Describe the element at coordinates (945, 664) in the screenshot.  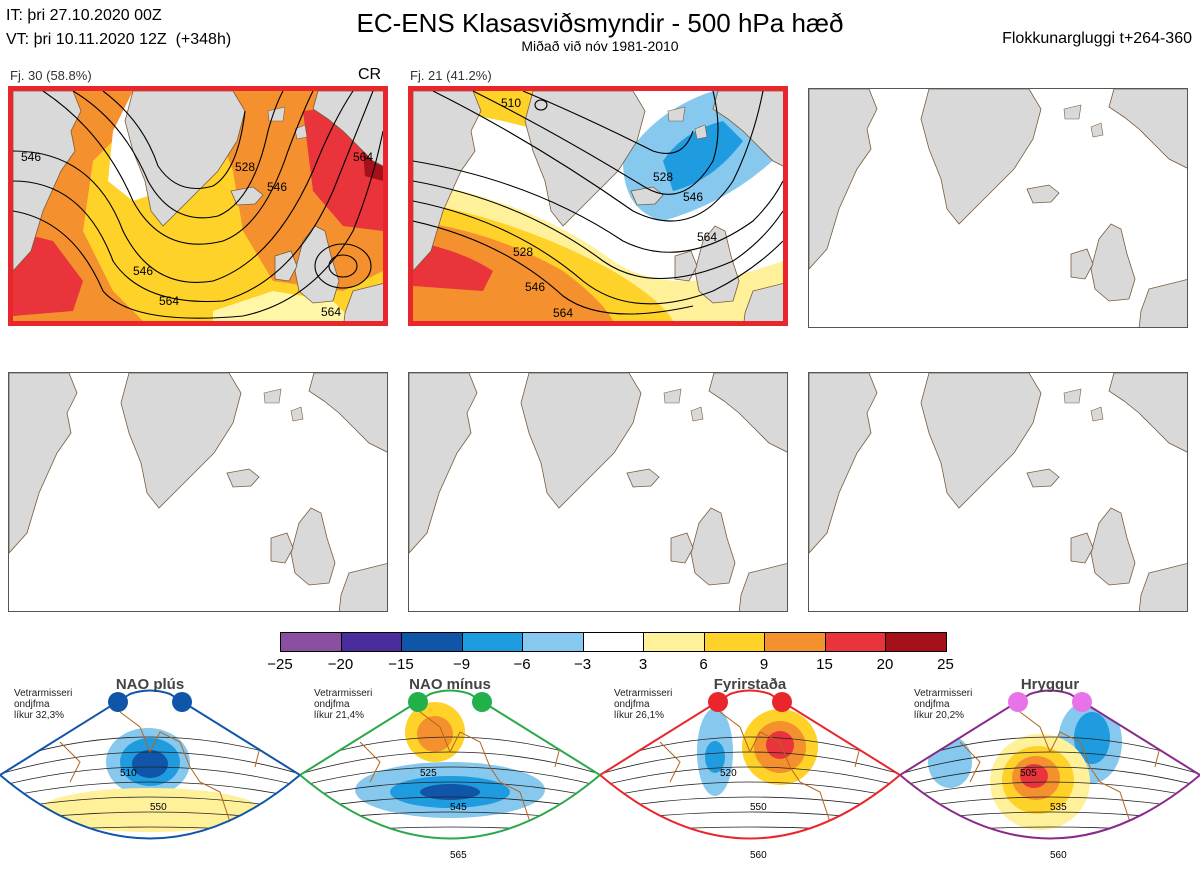
I see `colorbar-tick: 25` at that location.